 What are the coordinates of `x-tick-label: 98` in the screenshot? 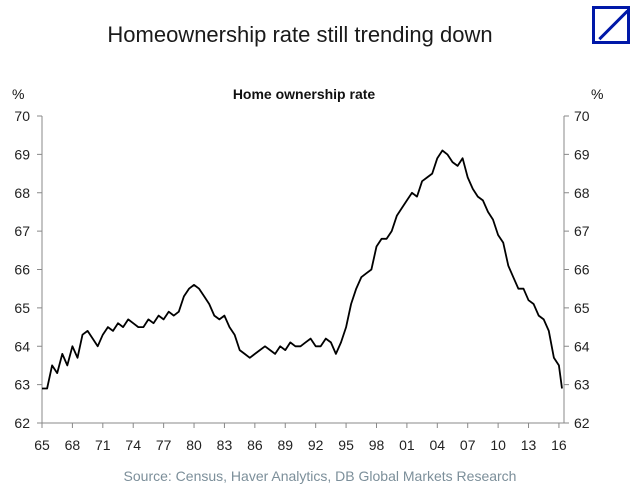 It's located at (377, 445).